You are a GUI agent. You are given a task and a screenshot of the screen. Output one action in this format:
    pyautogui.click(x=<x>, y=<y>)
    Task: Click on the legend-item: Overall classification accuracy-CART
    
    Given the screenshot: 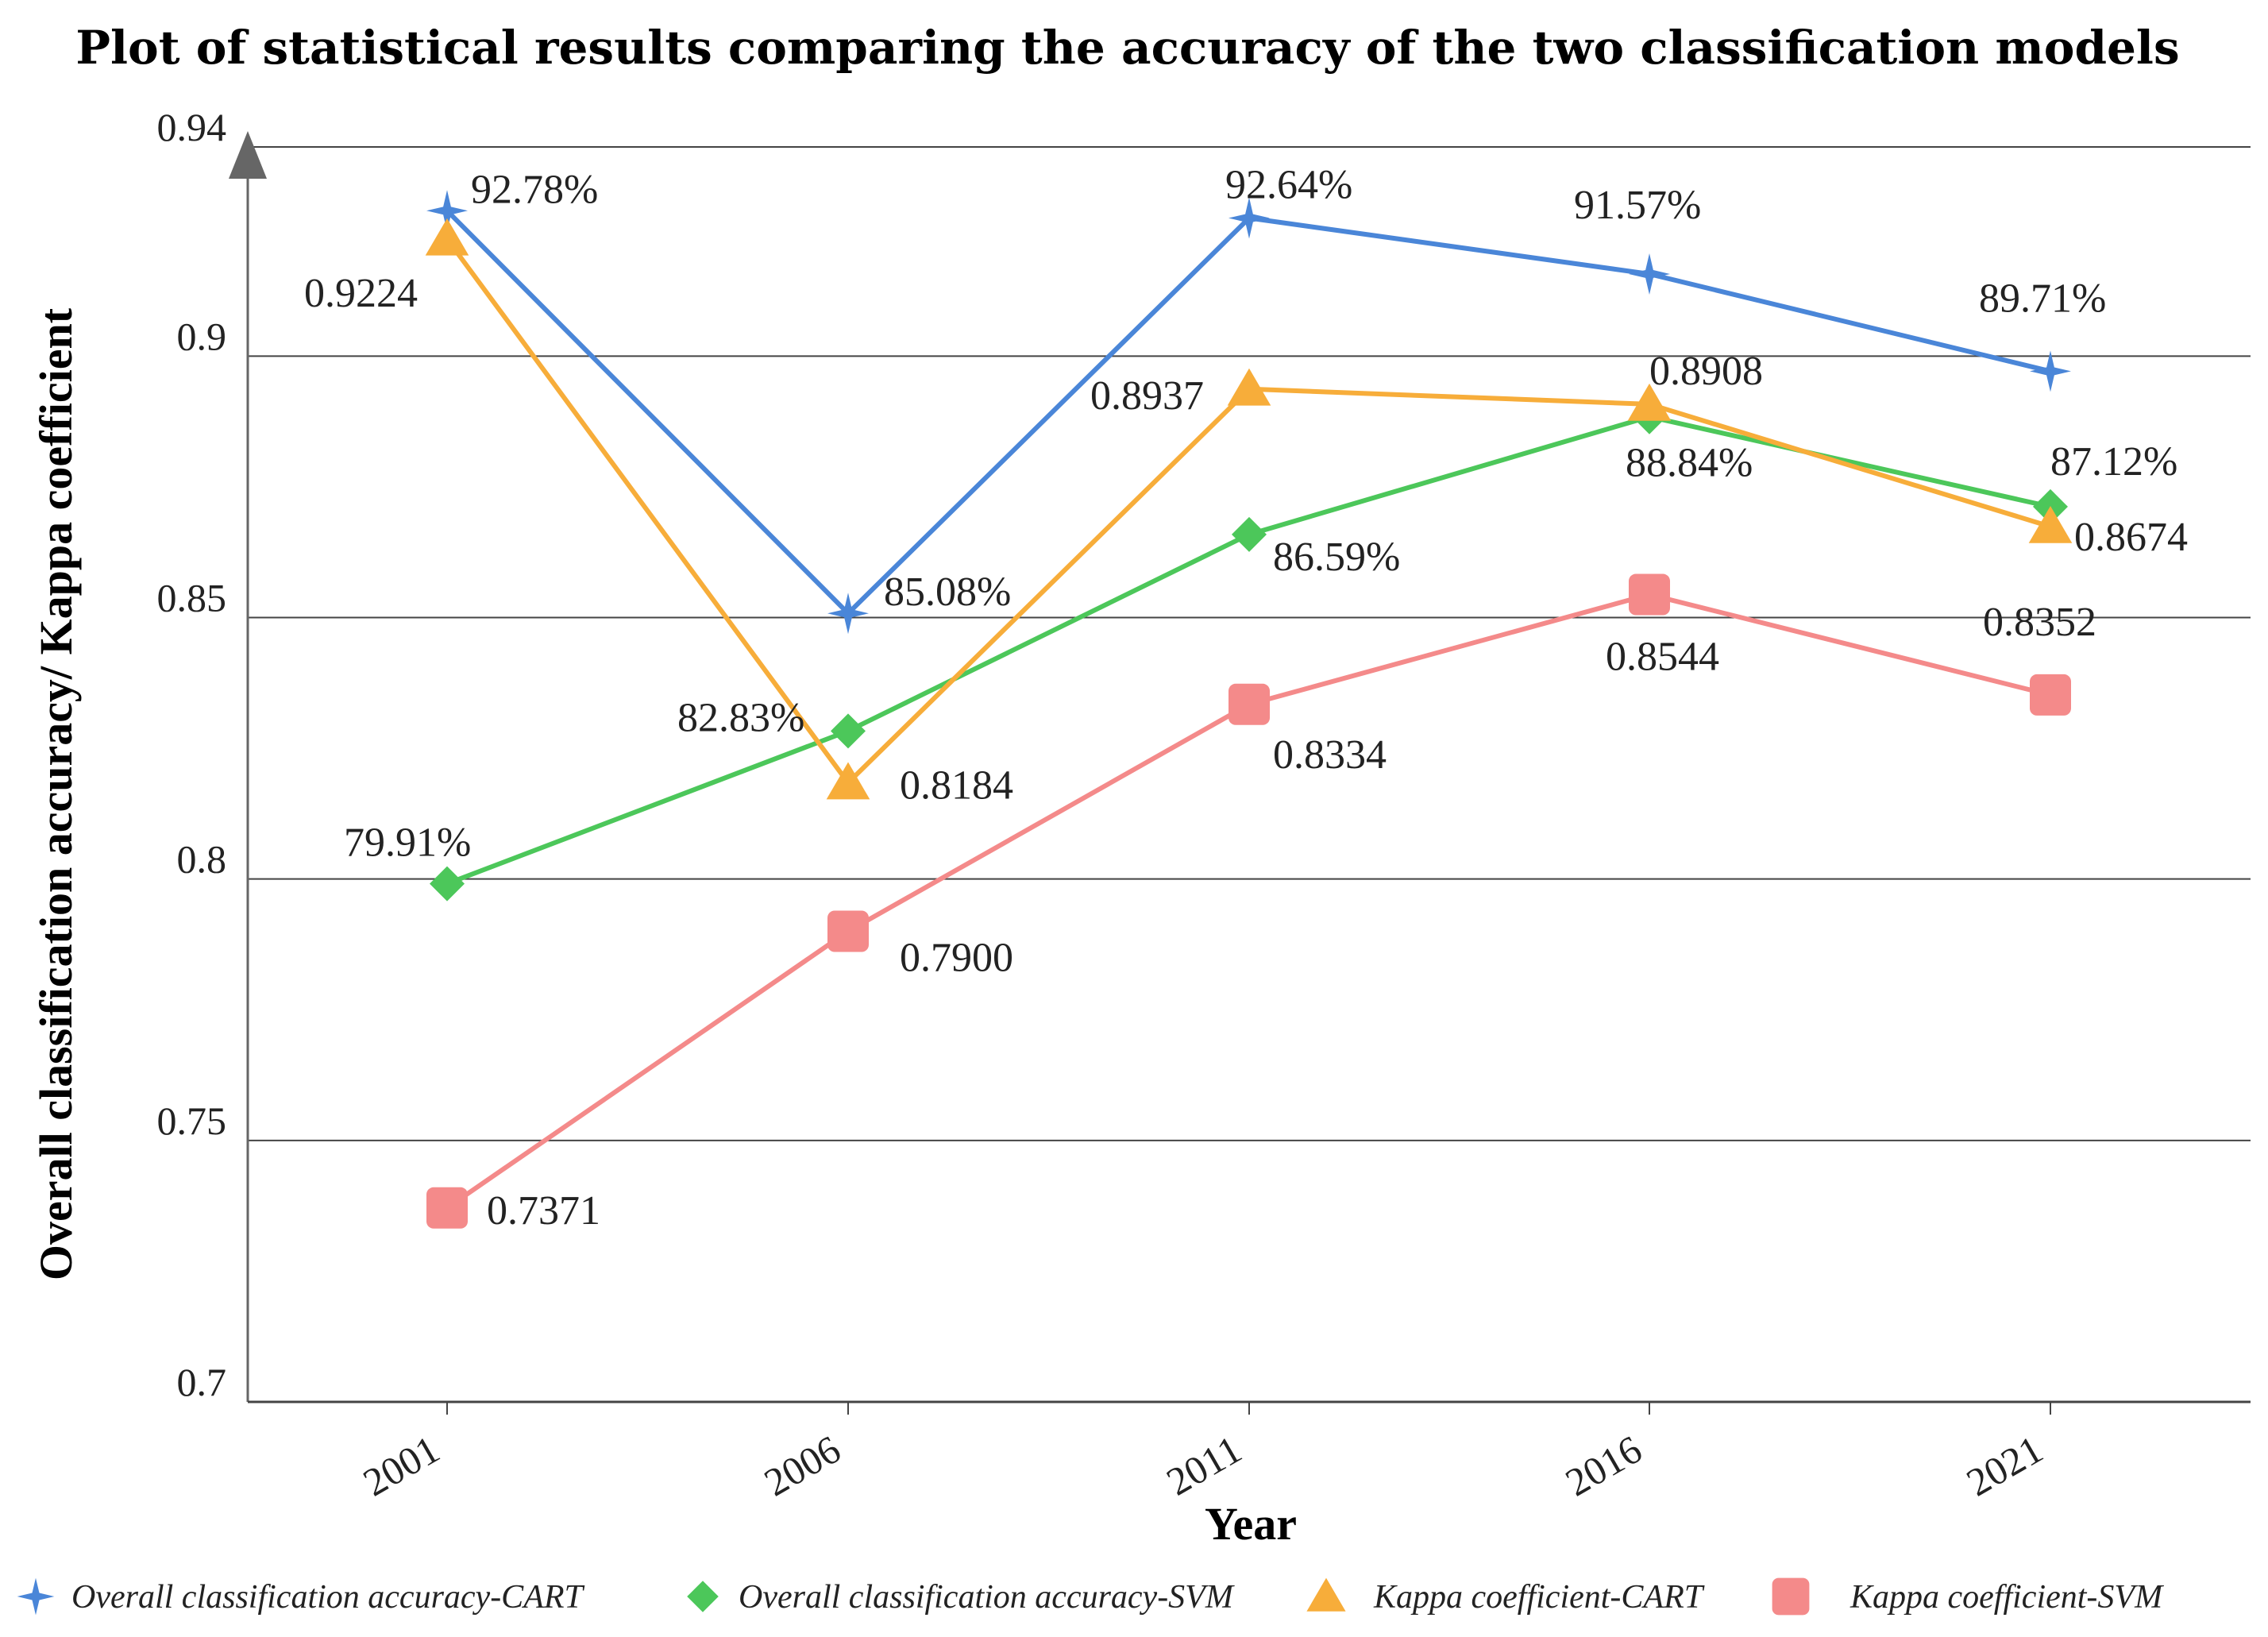 What is the action you would take?
    pyautogui.click(x=301, y=1596)
    